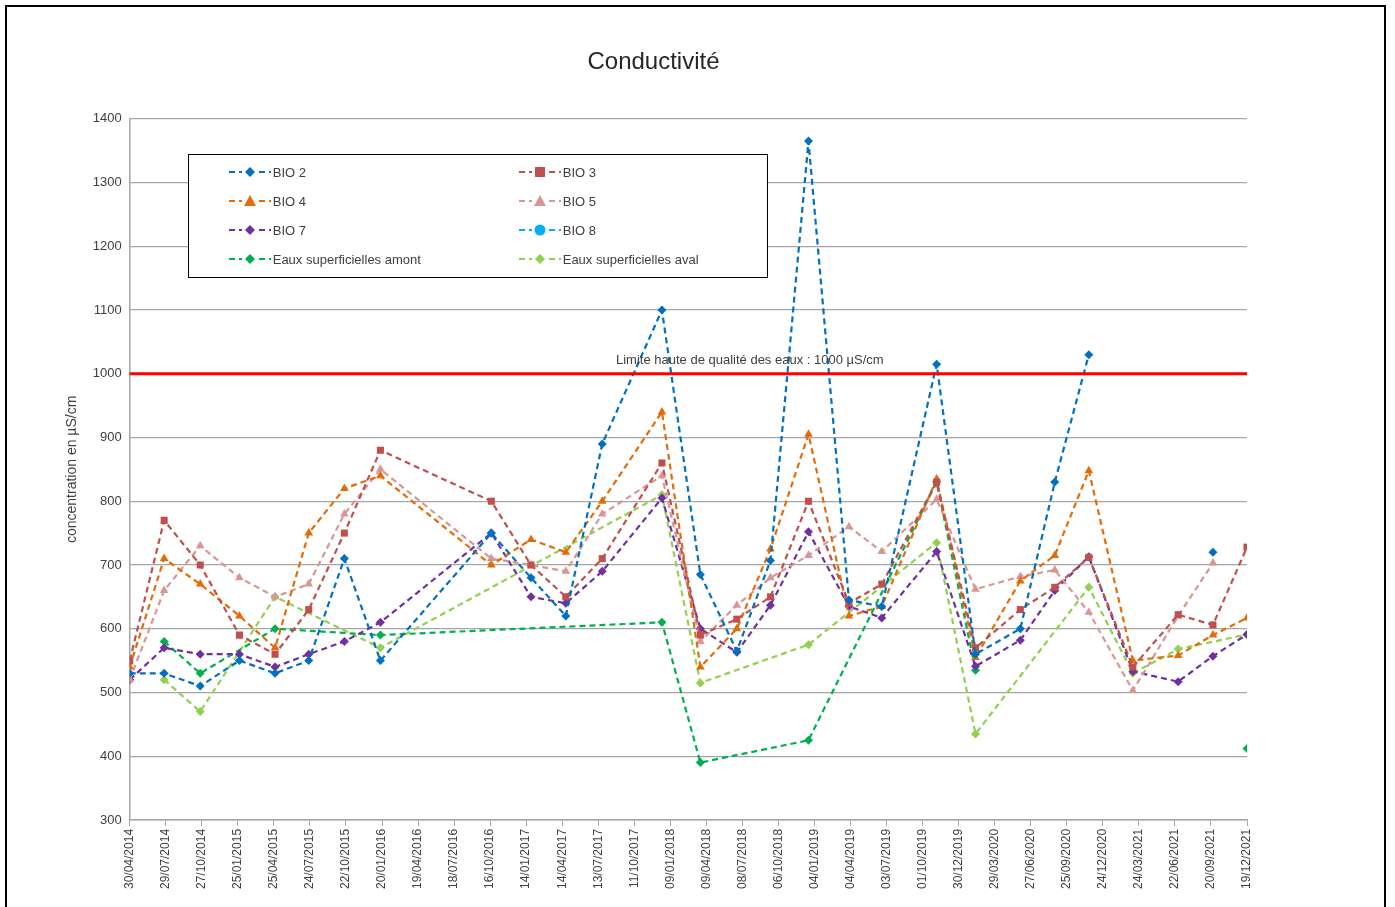  Describe the element at coordinates (957, 858) in the screenshot. I see `x-tick-label: 30/12/2019` at that location.